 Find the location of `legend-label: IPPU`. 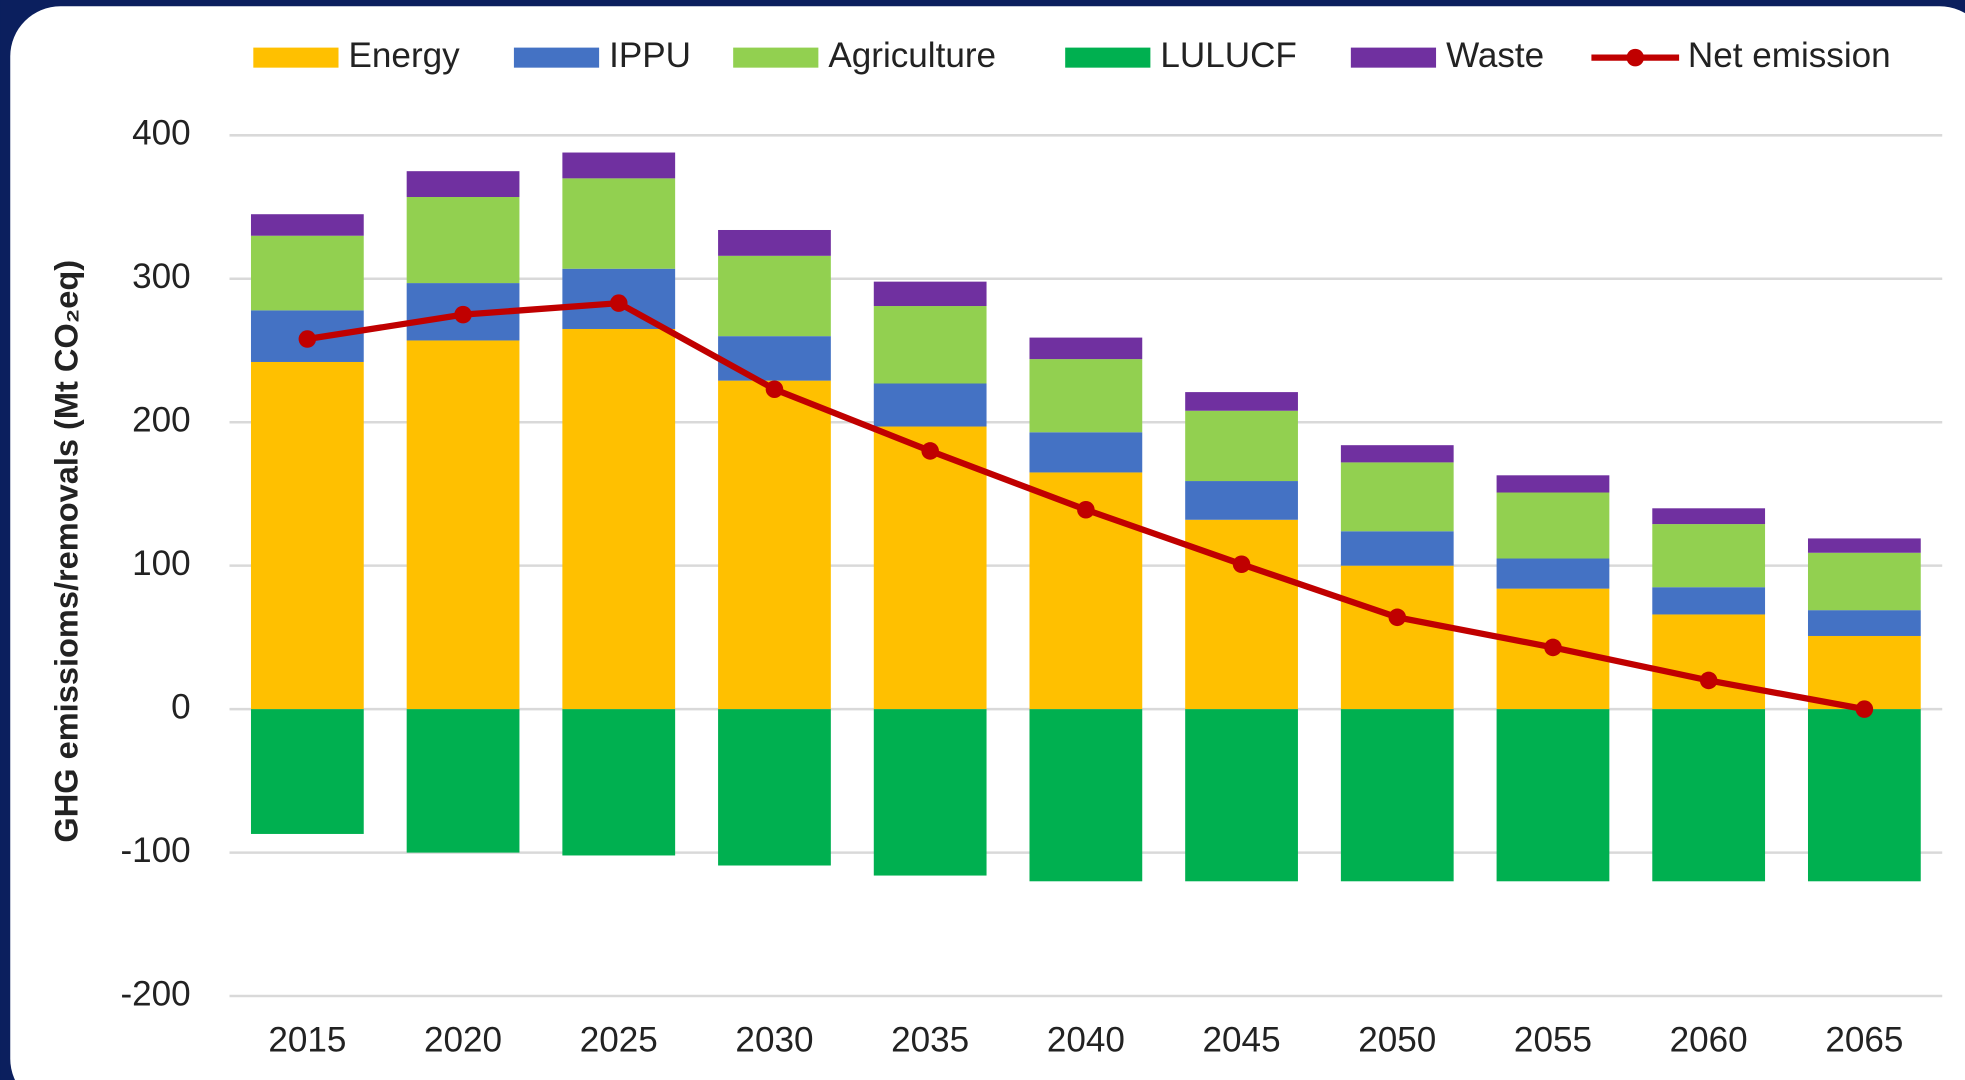

legend-label: IPPU is located at coordinates (650, 55).